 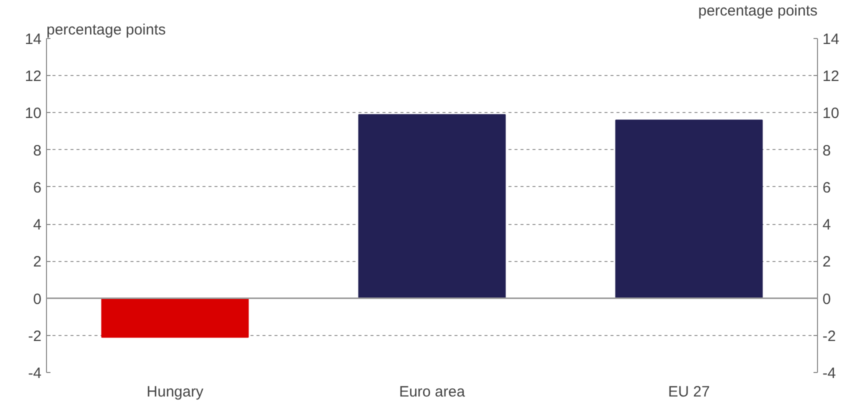 What do you see at coordinates (175, 392) in the screenshot?
I see `x-tick-label: Hungary` at bounding box center [175, 392].